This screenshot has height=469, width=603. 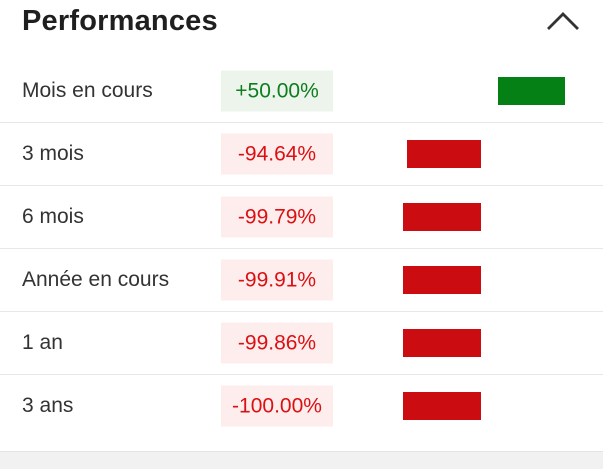 What do you see at coordinates (96, 279) in the screenshot?
I see `period-label: Année en cours` at bounding box center [96, 279].